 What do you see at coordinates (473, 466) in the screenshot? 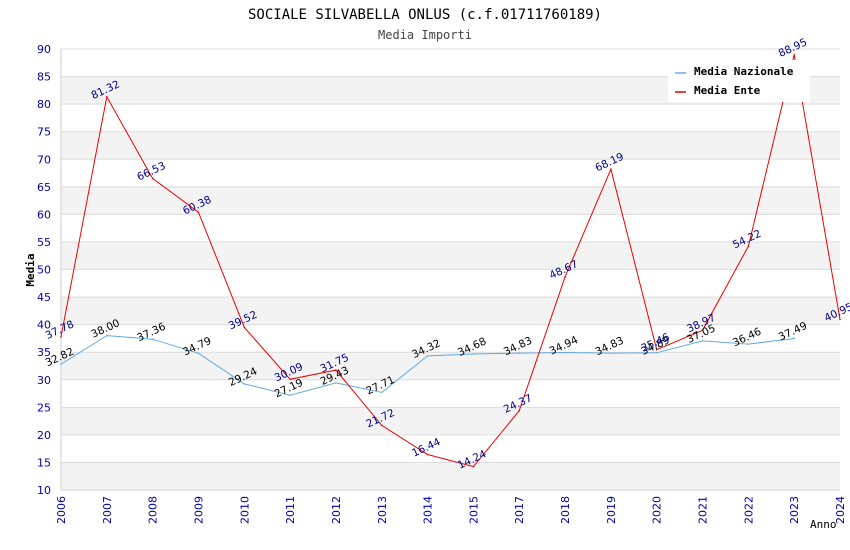
I see `data-point-media-ente-2015` at bounding box center [473, 466].